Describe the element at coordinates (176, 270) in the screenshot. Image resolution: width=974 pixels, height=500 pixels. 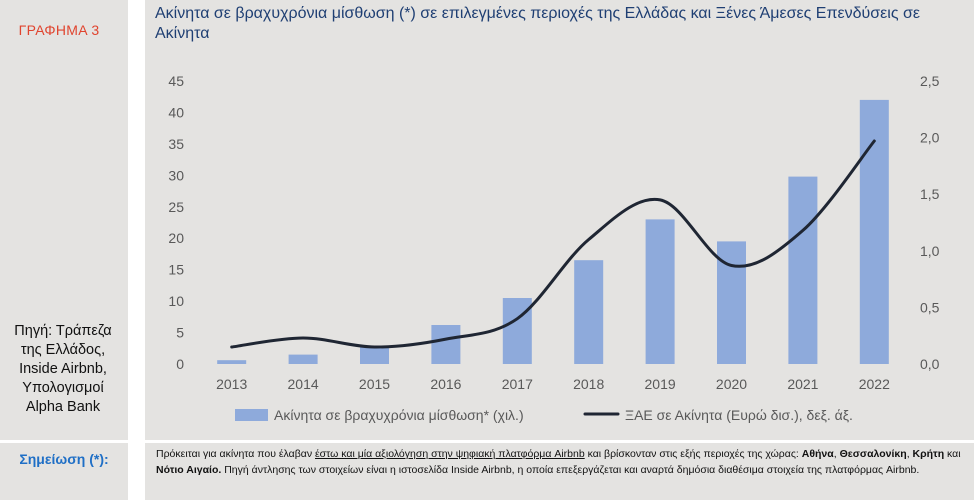
I see `left-axis-tick-label: 15` at that location.